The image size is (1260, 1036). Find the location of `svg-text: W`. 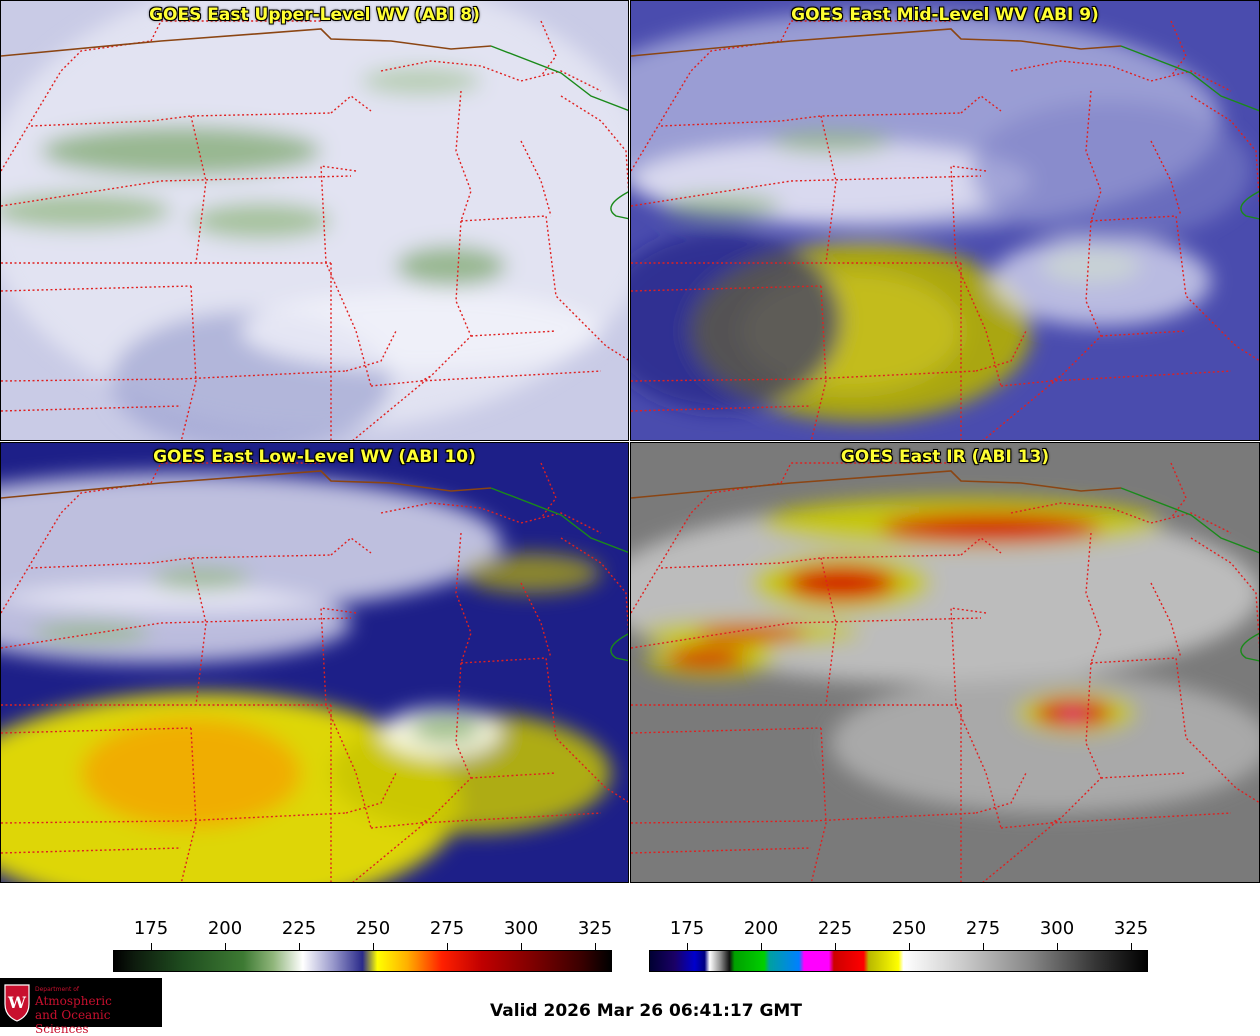

svg-text: W is located at coordinates (17, 1002).